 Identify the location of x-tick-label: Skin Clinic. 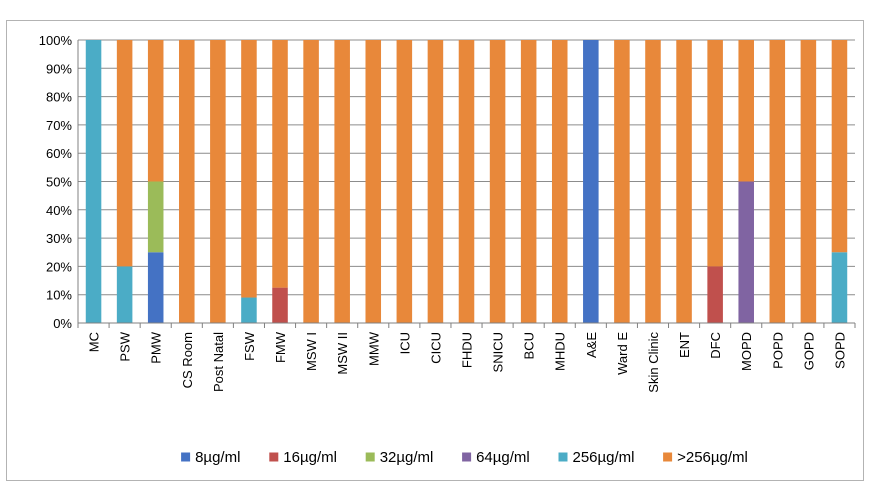
(653, 362).